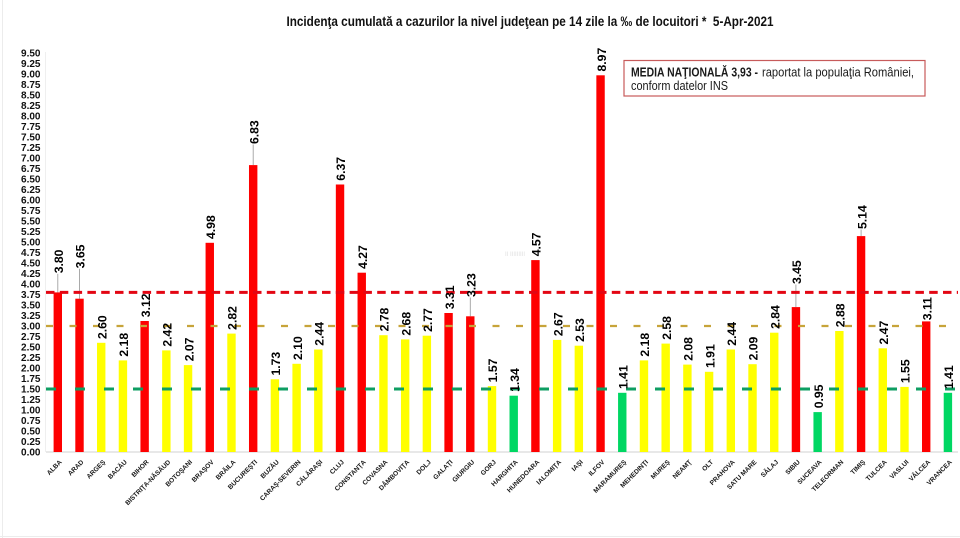 The width and height of the screenshot is (960, 538). I want to click on svg-text: 4.50, so click(31, 264).